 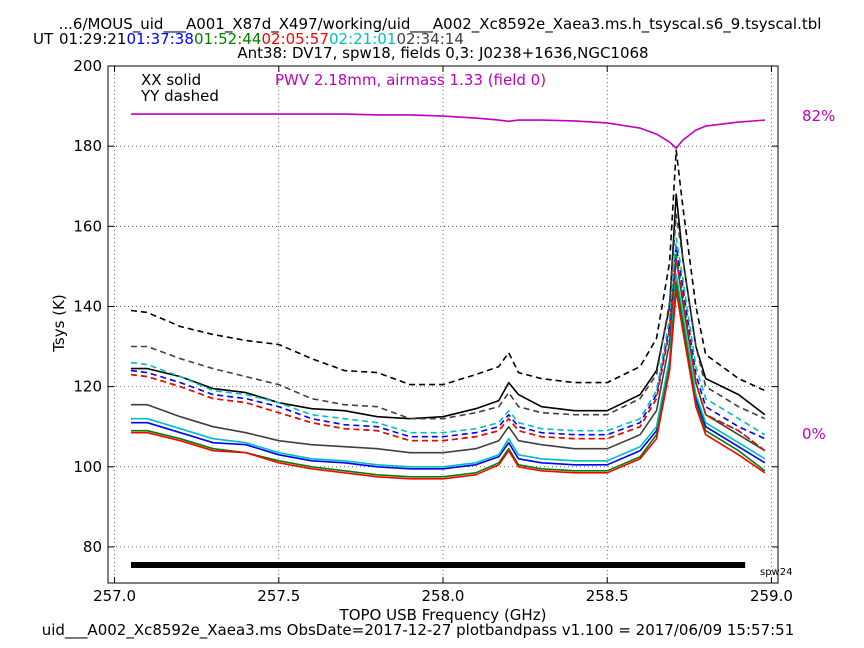 What do you see at coordinates (410, 80) in the screenshot?
I see `pwv-label: PWV 2.18mm, airmass 1.33 (field 0)` at bounding box center [410, 80].